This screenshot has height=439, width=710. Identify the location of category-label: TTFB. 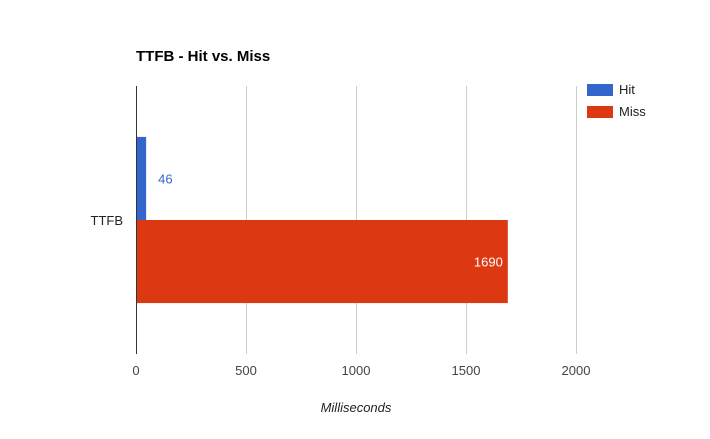
(107, 220).